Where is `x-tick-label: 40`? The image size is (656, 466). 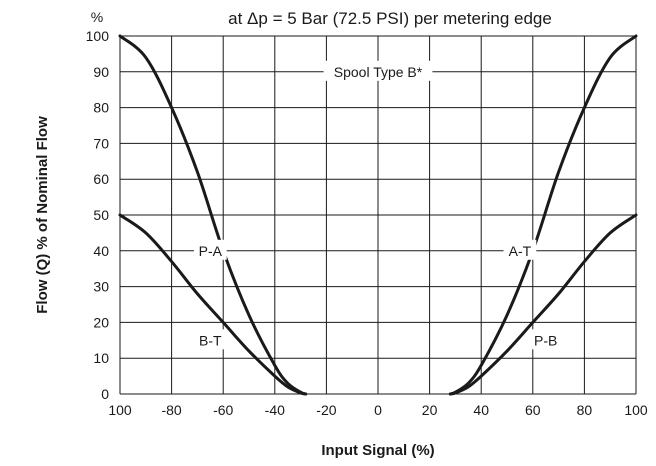
x-tick-label: 40 is located at coordinates (481, 410).